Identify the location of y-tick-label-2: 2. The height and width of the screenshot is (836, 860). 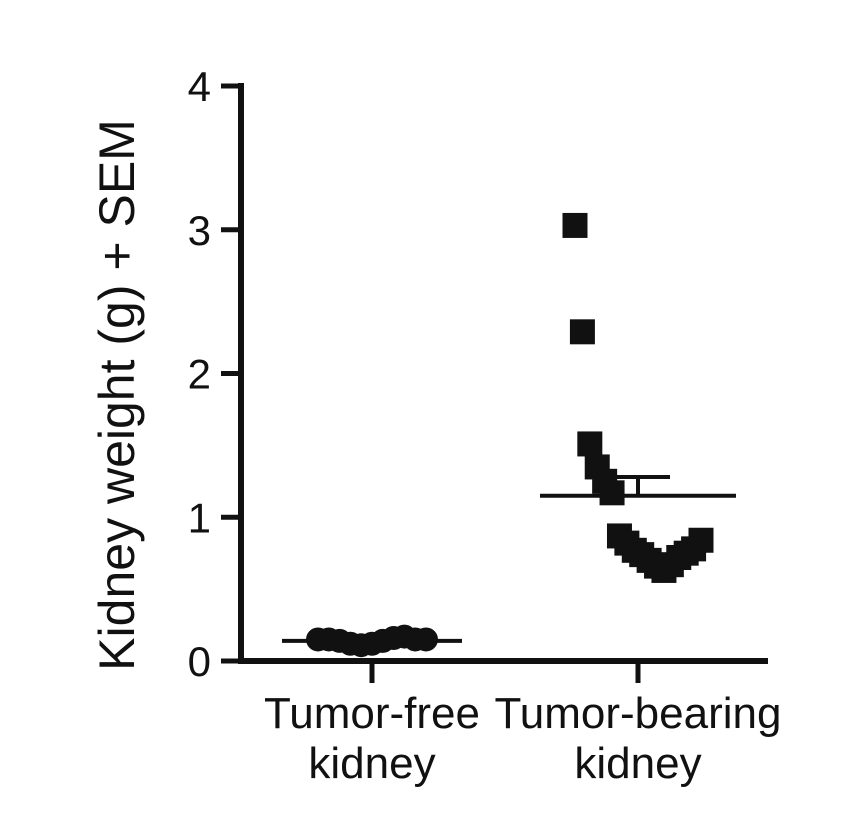
(199, 374).